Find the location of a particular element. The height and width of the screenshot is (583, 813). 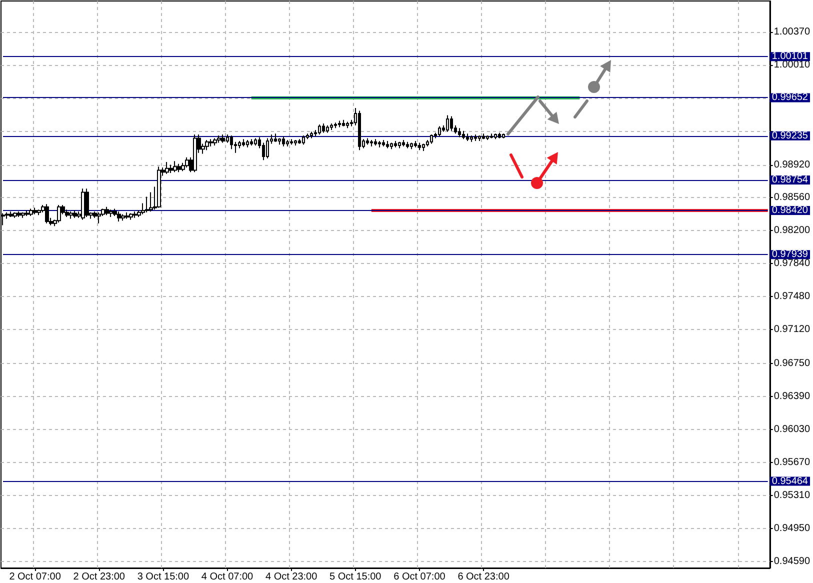

x-tick-label: 2 Oct 07:00 is located at coordinates (35, 577).